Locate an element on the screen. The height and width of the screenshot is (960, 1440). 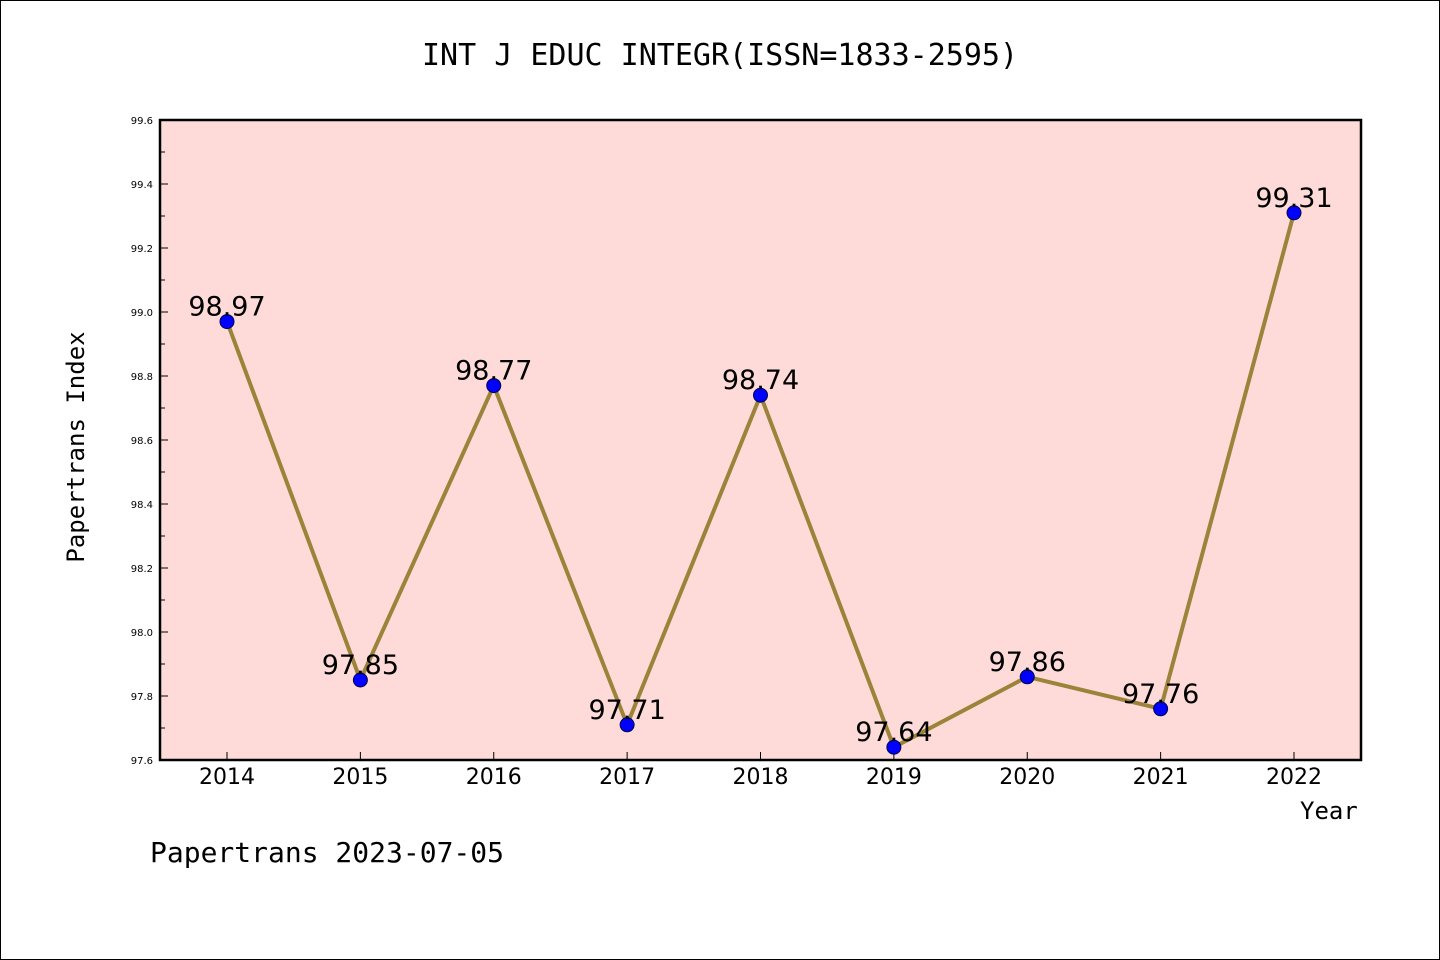
x-tick-label: 2017 is located at coordinates (627, 777).